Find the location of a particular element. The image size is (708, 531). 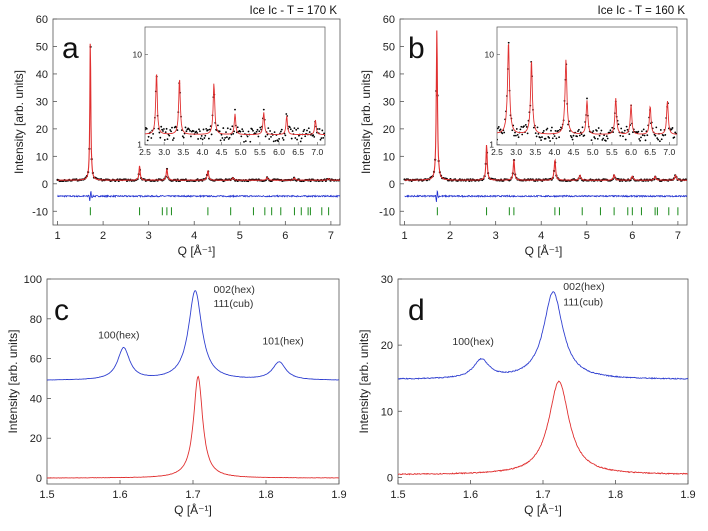

chart-title: Ice Ic - T = 160 K is located at coordinates (642, 11).